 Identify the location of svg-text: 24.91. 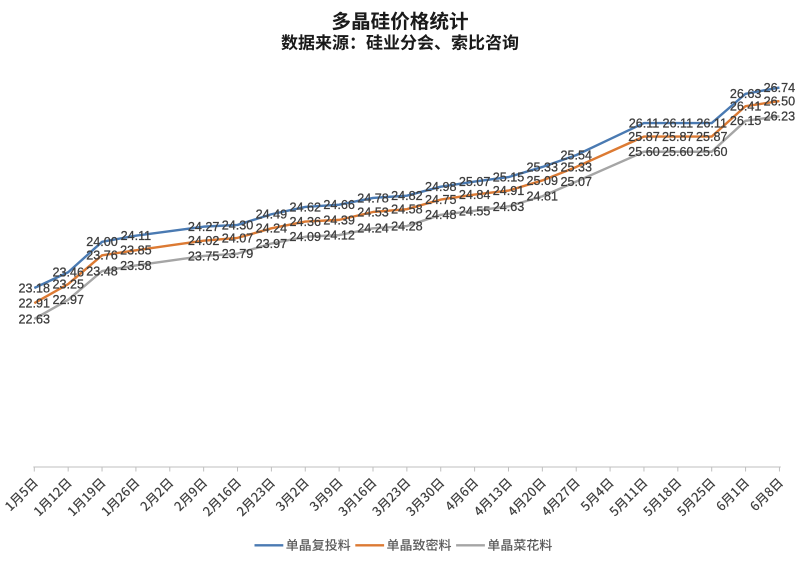
(509, 191).